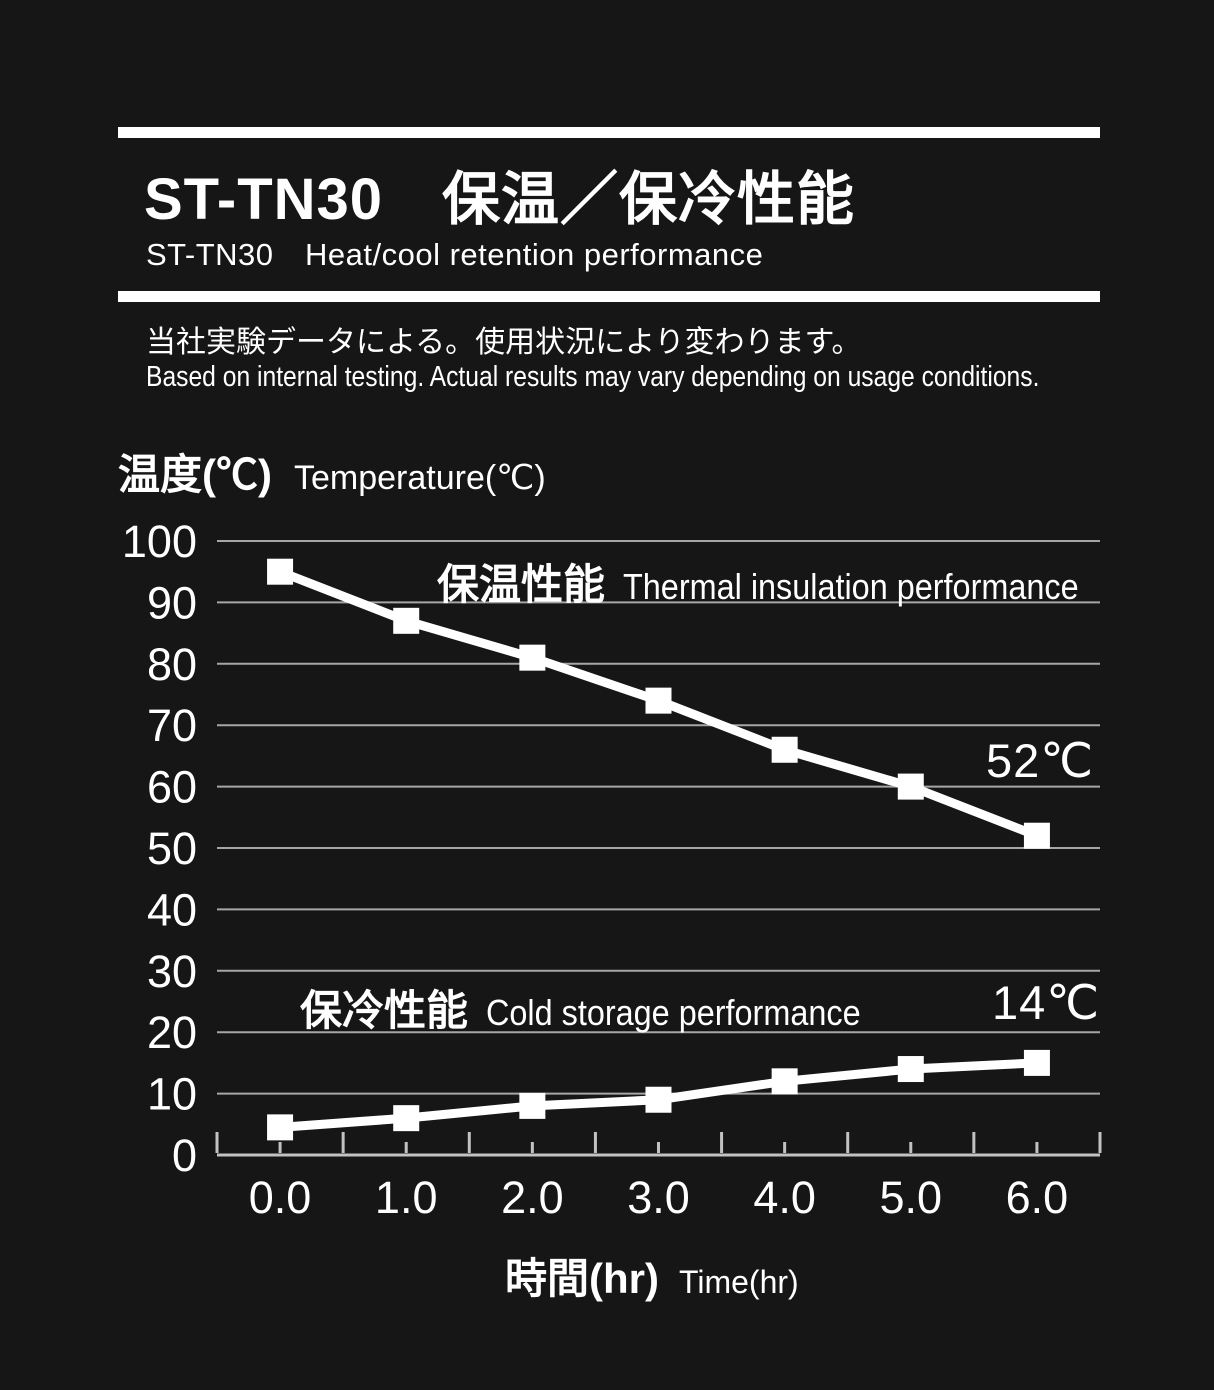 Image resolution: width=1214 pixels, height=1390 pixels. Describe the element at coordinates (609, 132) in the screenshot. I see `title-top-rule` at that location.